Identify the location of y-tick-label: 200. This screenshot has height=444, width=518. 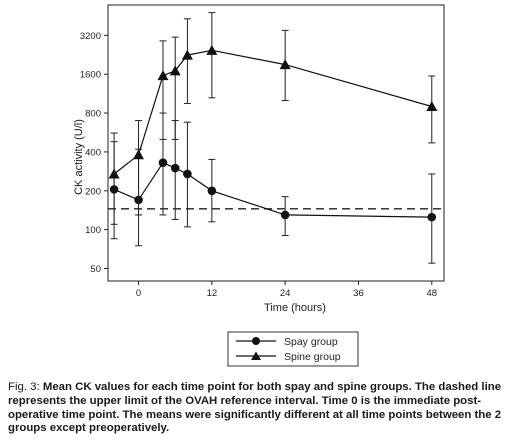
(93, 191).